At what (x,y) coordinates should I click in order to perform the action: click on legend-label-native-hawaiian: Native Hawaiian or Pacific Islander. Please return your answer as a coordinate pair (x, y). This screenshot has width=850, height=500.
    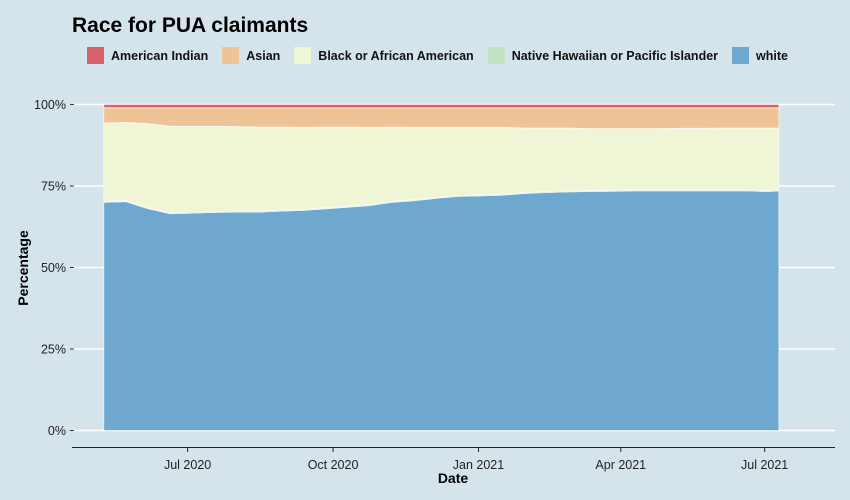
    Looking at the image, I should click on (615, 55).